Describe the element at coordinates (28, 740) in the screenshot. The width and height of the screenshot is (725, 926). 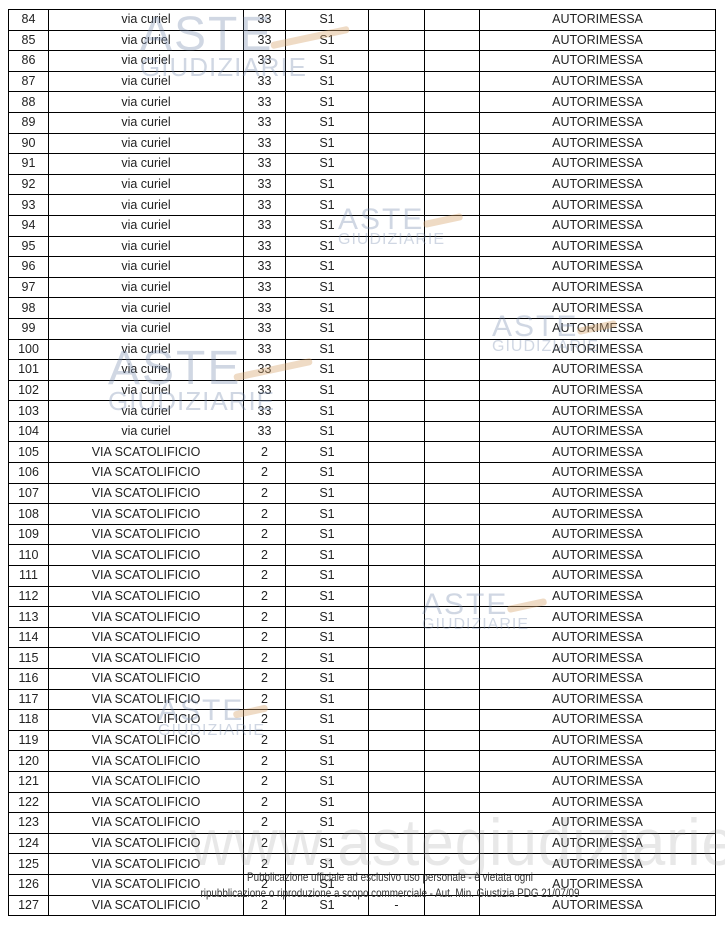
I see `unit-number-cell: 119` at that location.